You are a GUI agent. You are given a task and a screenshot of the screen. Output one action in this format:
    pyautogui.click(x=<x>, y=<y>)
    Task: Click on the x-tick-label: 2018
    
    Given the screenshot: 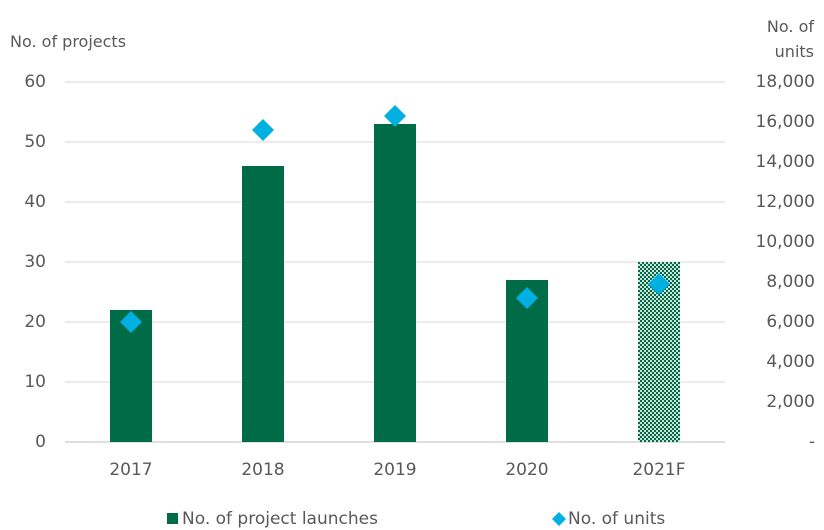 What is the action you would take?
    pyautogui.click(x=262, y=470)
    